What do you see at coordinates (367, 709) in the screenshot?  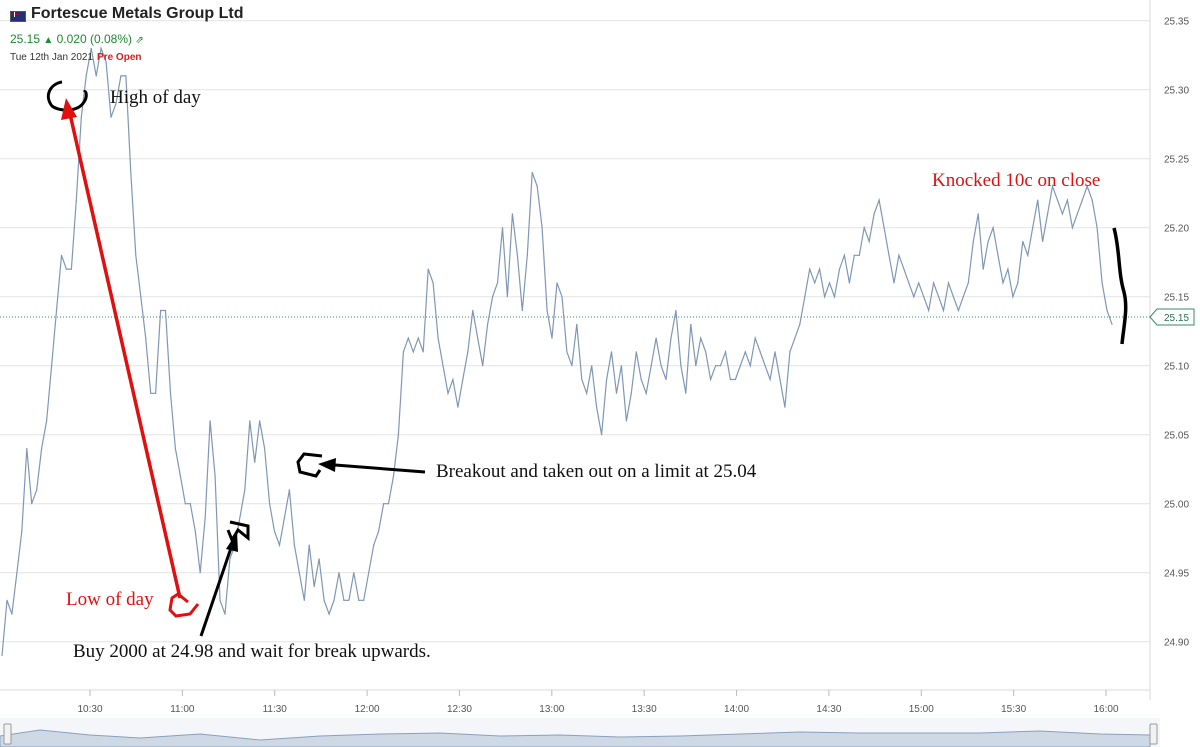 I see `x-tick-label: 12:00` at bounding box center [367, 709].